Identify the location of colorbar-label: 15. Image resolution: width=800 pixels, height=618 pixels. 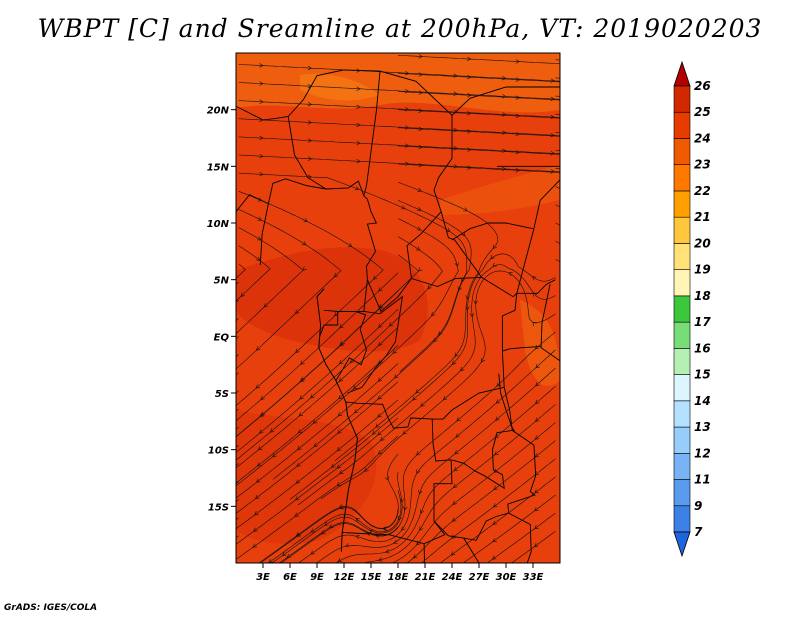
(702, 375).